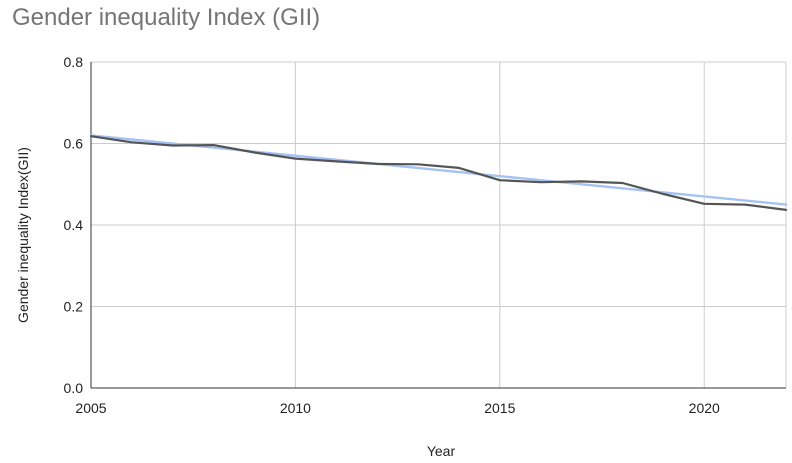  What do you see at coordinates (704, 408) in the screenshot?
I see `x-tick-label: 2020` at bounding box center [704, 408].